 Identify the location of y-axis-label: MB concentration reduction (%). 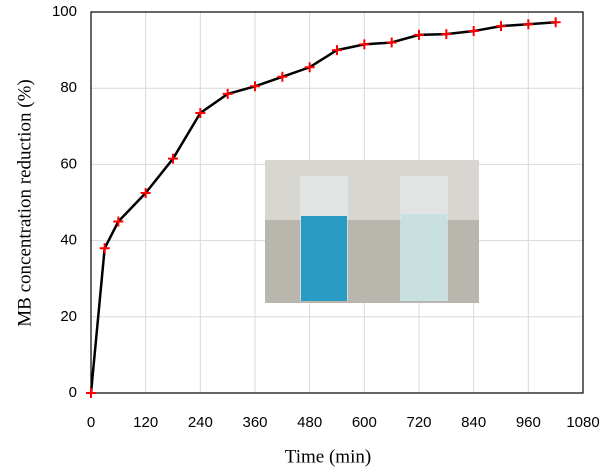
(24, 202).